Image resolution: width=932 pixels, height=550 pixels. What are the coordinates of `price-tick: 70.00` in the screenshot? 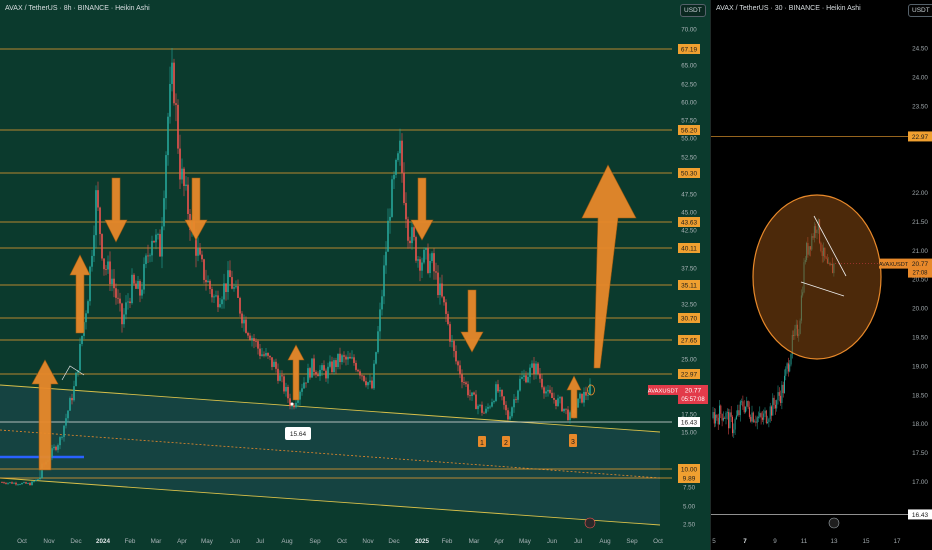 It's located at (689, 30).